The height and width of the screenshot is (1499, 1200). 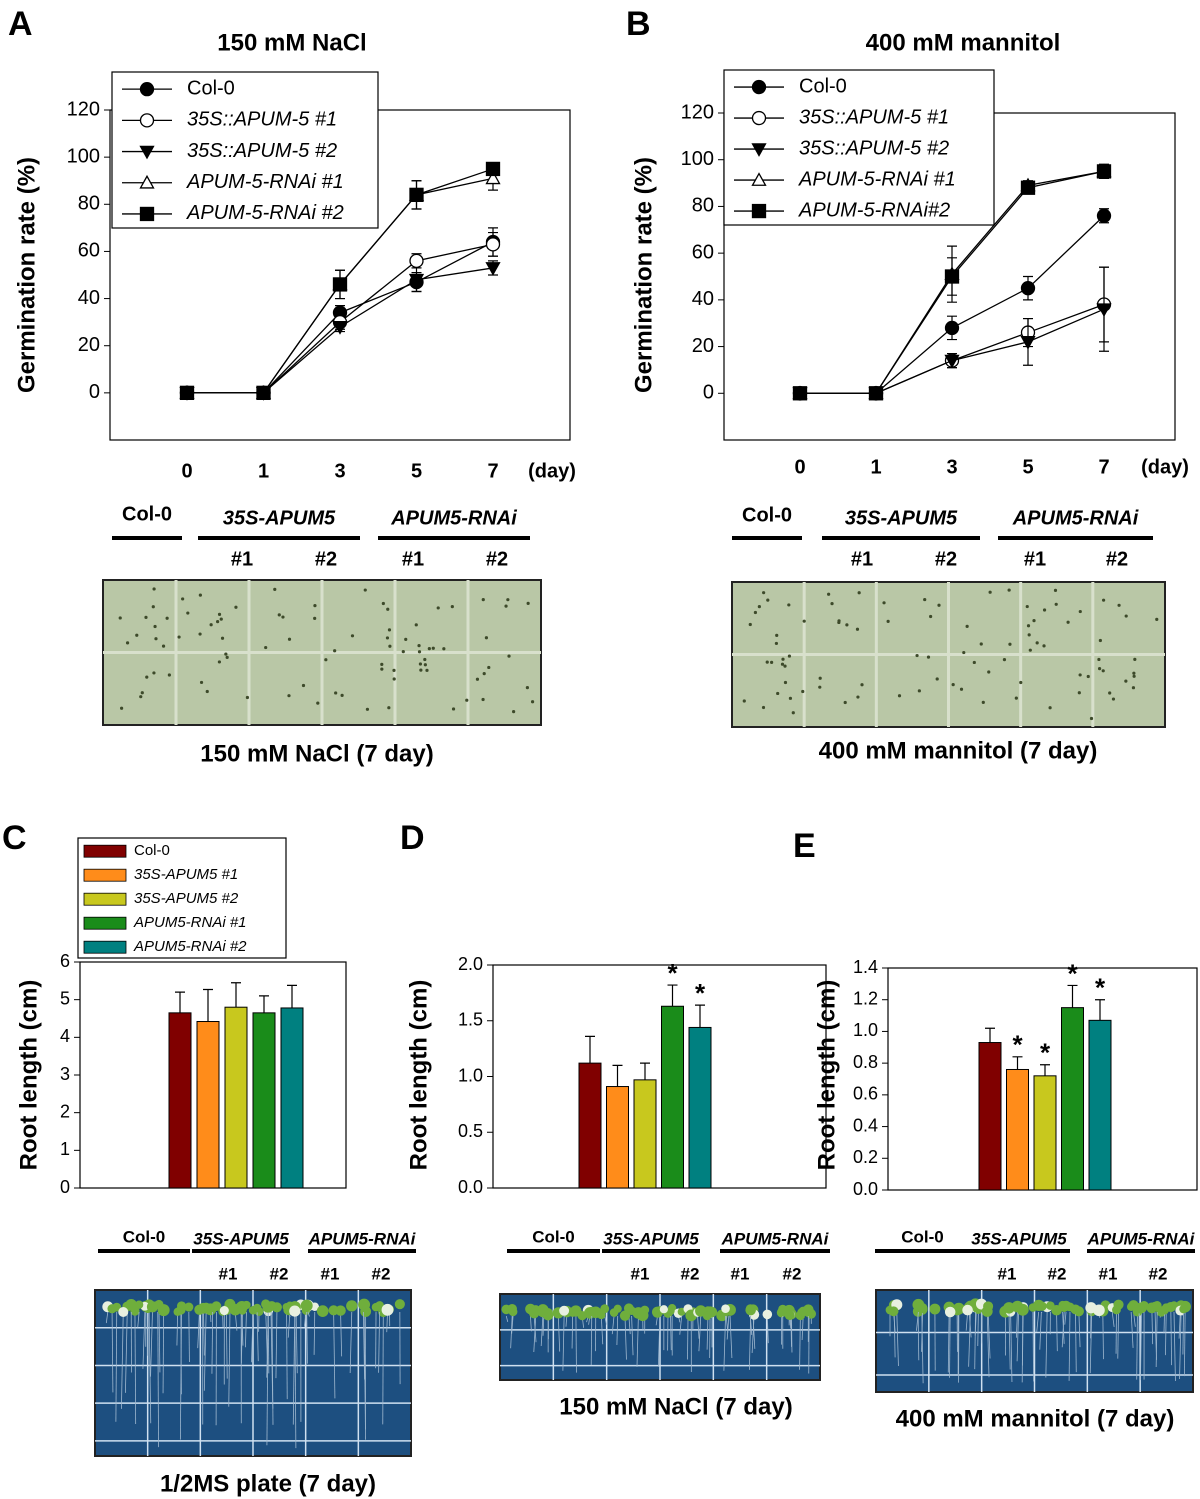 What do you see at coordinates (963, 42) in the screenshot?
I see `chart-title: 400 mM mannitol` at bounding box center [963, 42].